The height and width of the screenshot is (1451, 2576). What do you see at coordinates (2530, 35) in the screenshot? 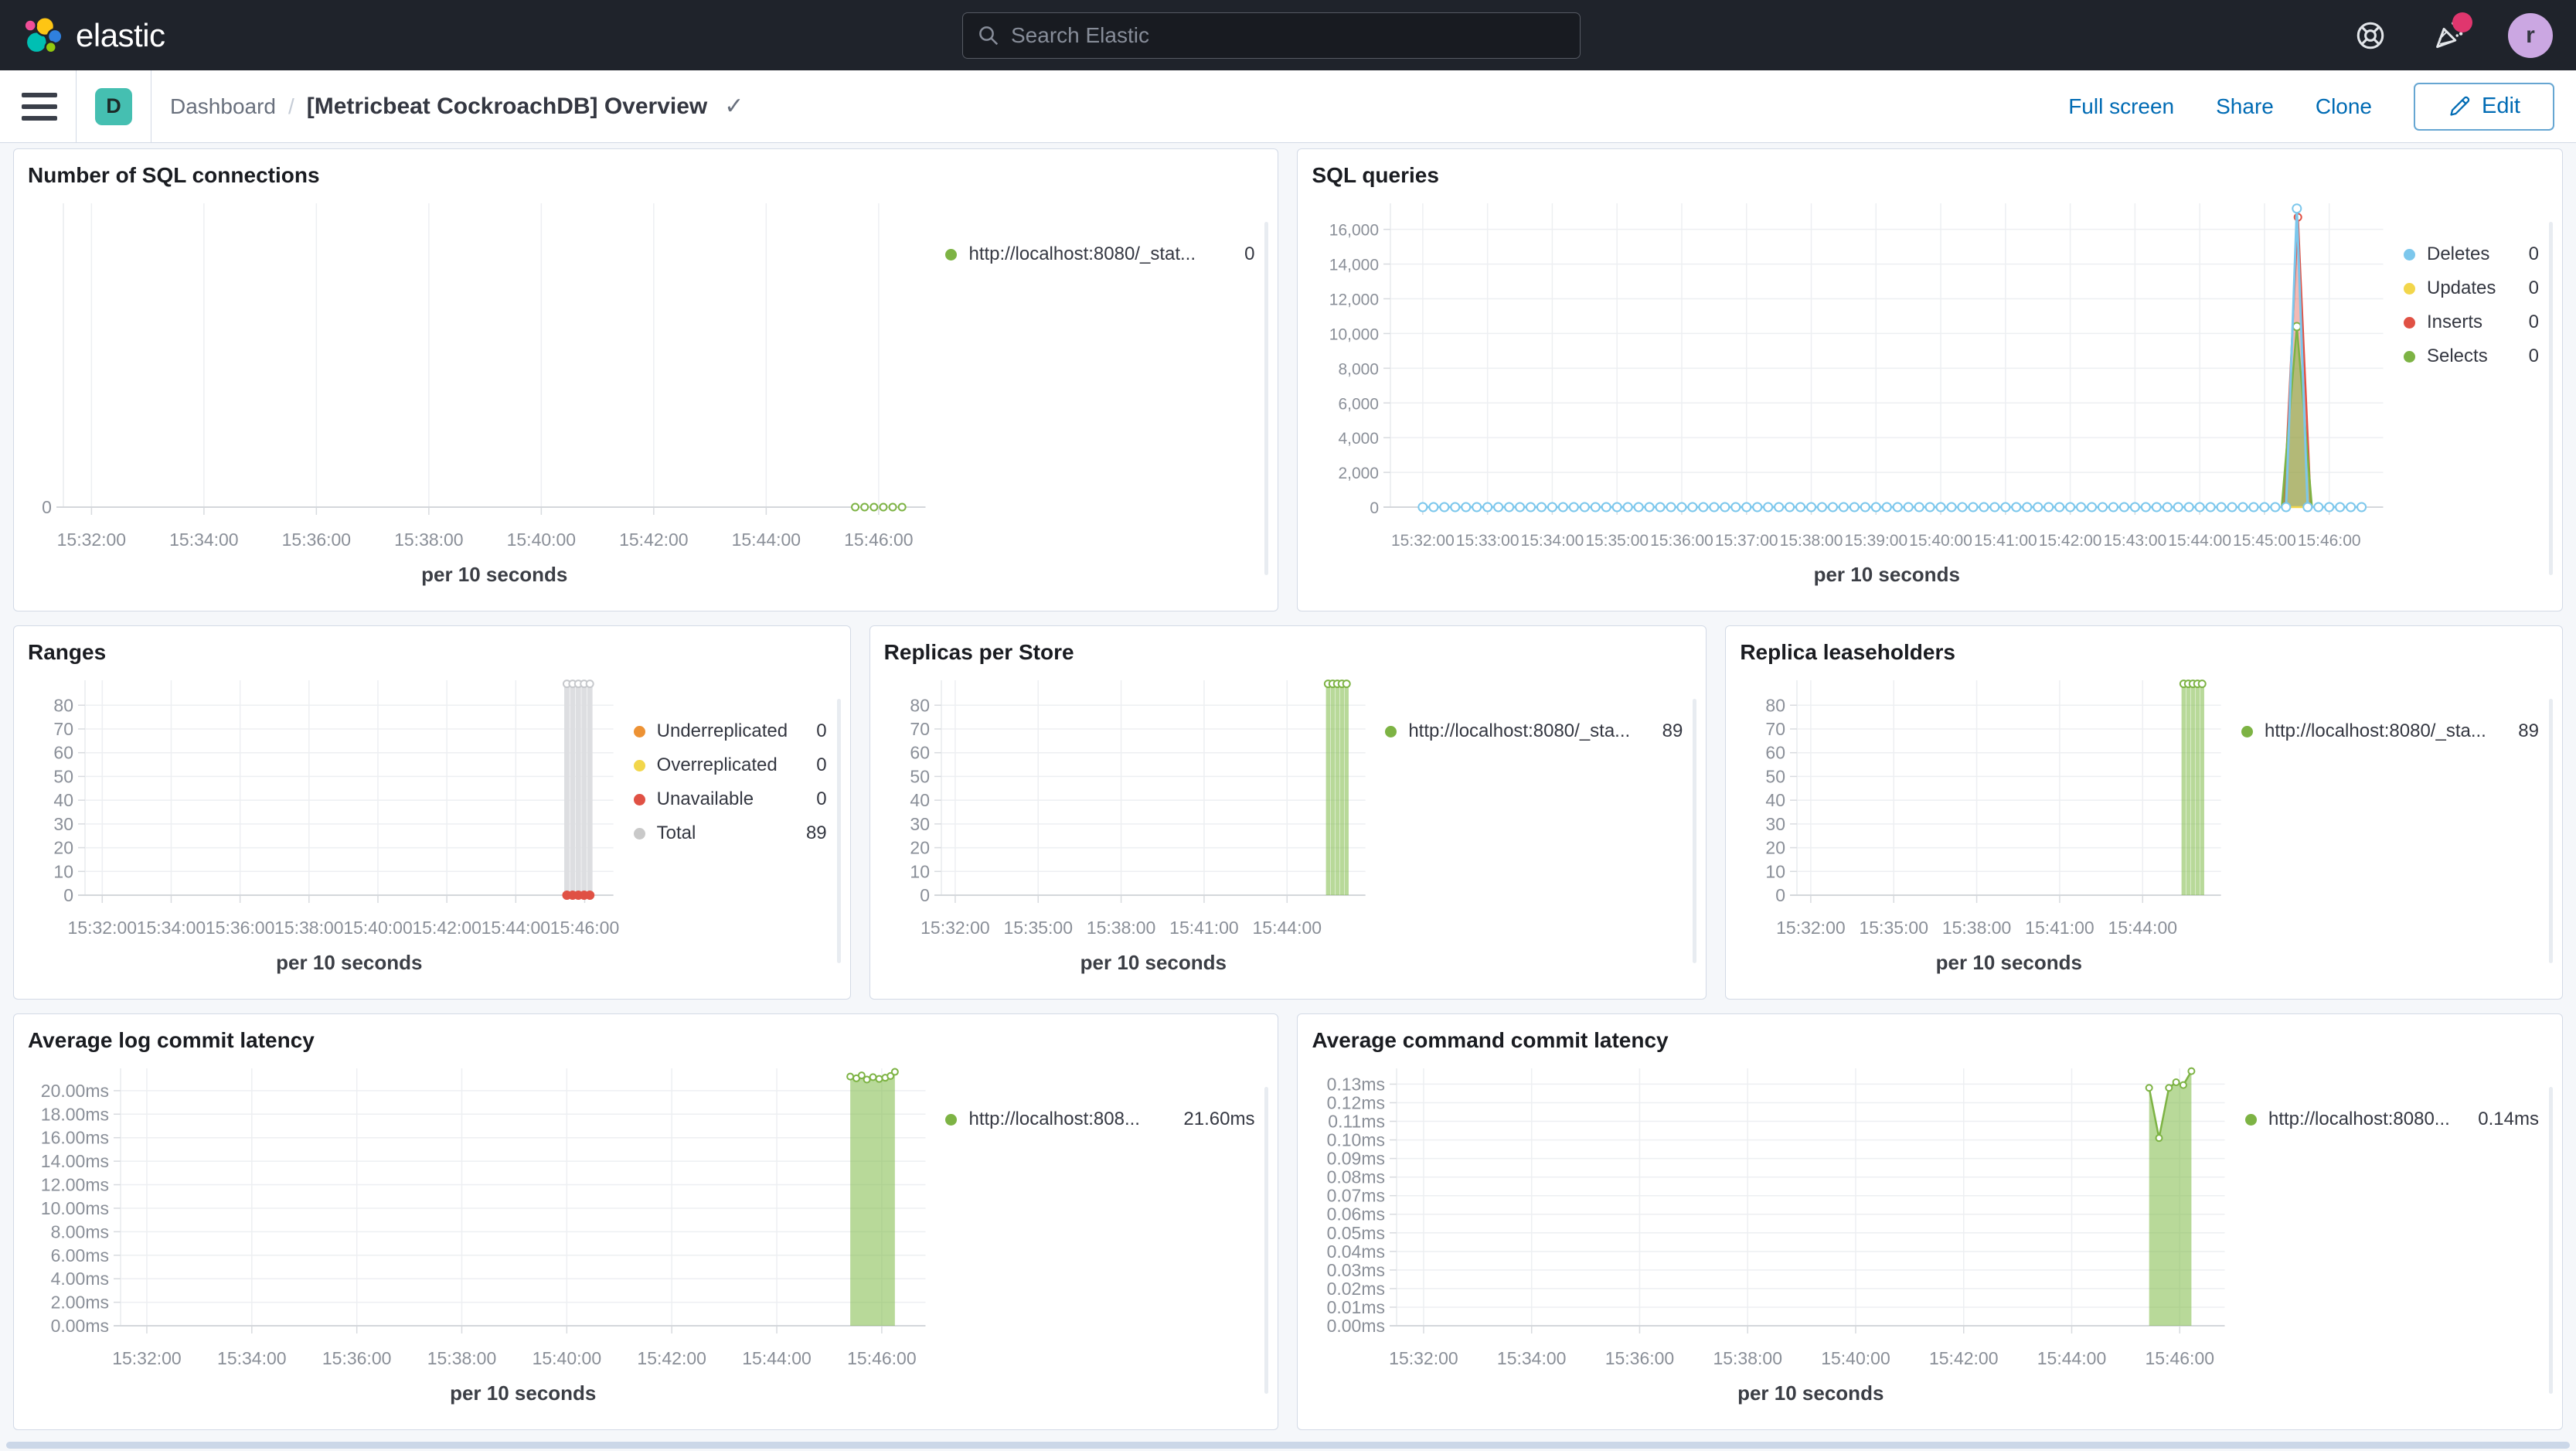
I see `user-avatar: r` at bounding box center [2530, 35].